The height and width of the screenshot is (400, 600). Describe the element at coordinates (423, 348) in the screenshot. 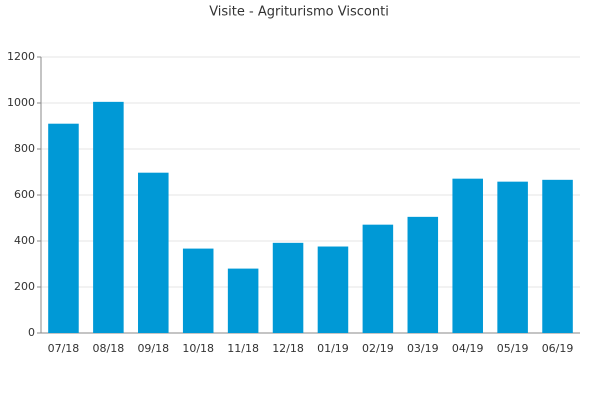

I see `x-tick-label: 03/19` at that location.